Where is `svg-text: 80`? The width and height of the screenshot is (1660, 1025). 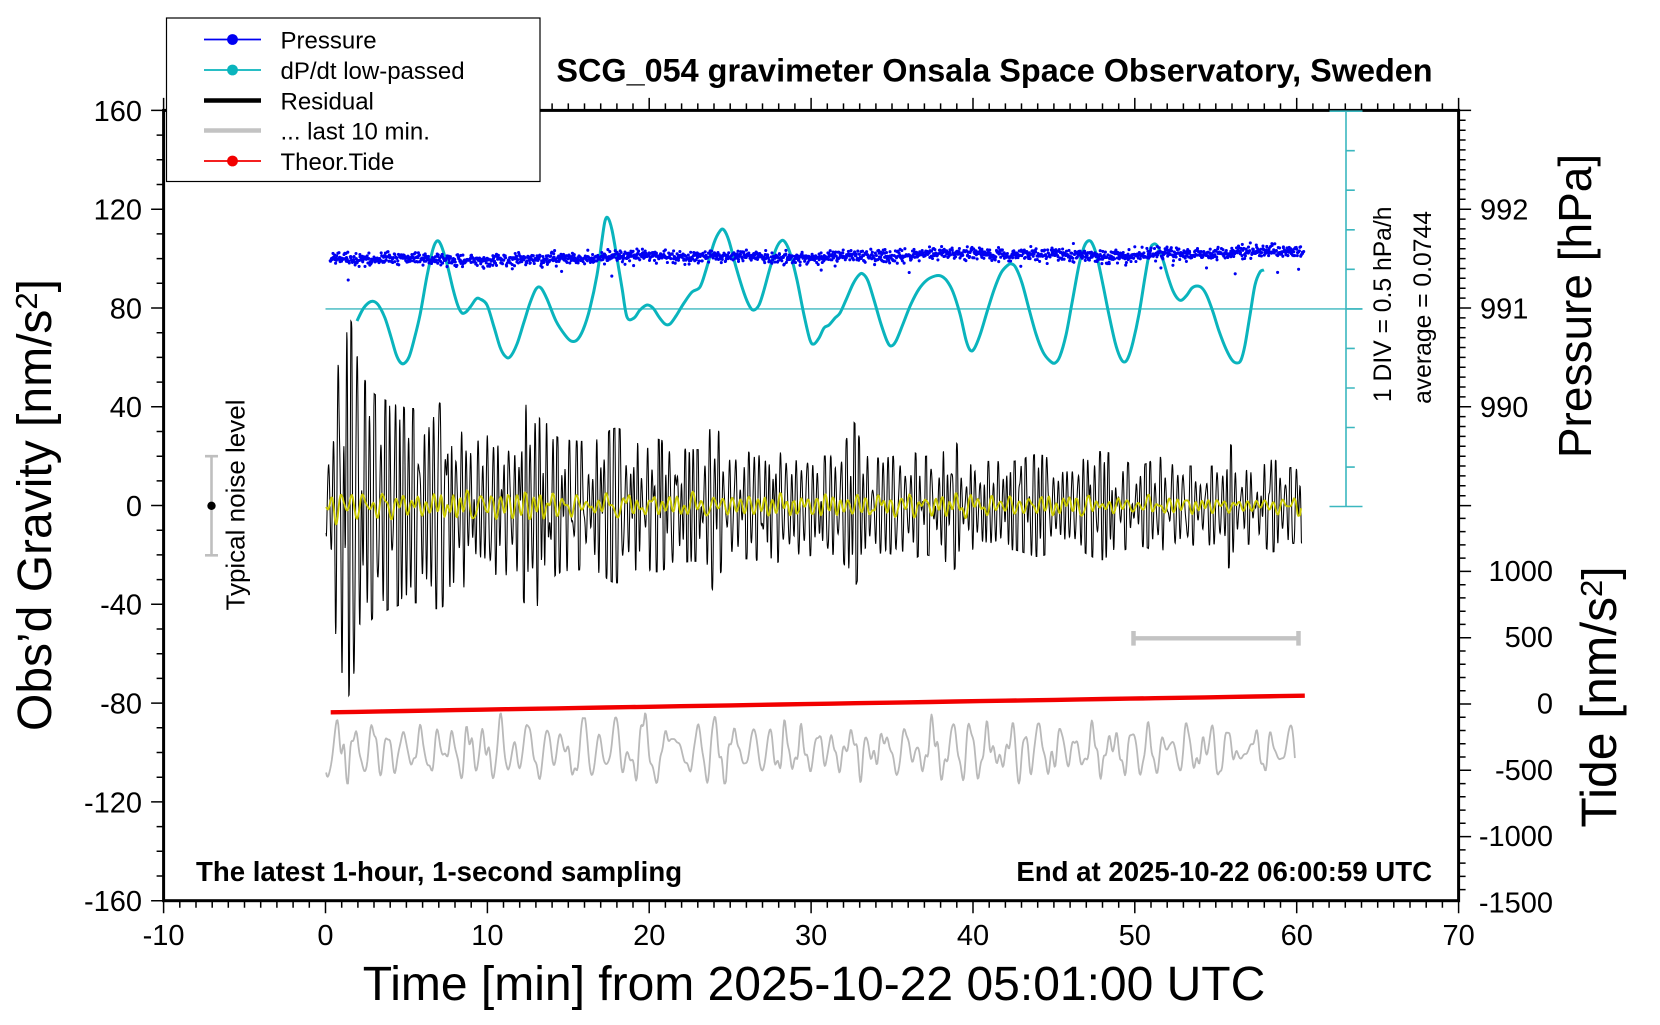
svg-text: 80 is located at coordinates (126, 309).